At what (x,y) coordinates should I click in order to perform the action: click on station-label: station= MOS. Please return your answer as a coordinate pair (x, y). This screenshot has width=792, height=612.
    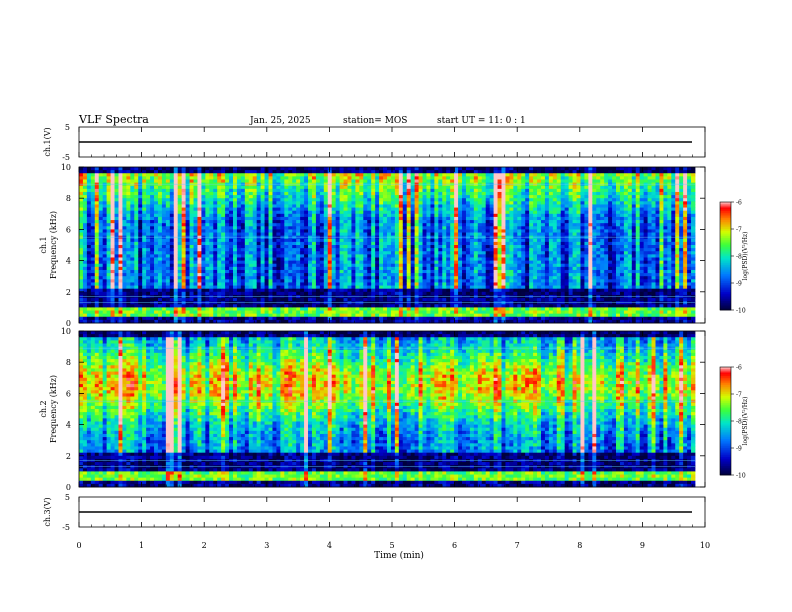
    Looking at the image, I should click on (375, 121).